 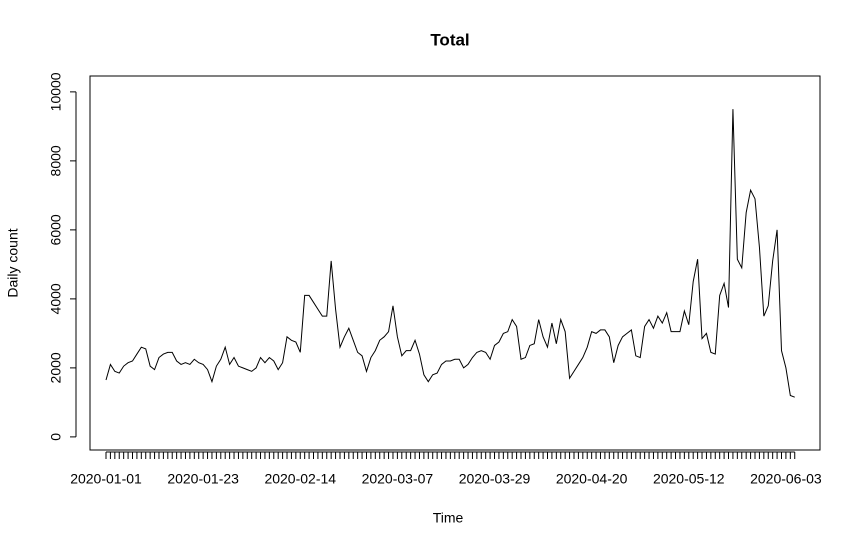 What do you see at coordinates (106, 479) in the screenshot?
I see `x-tick-label: 2020-01-01` at bounding box center [106, 479].